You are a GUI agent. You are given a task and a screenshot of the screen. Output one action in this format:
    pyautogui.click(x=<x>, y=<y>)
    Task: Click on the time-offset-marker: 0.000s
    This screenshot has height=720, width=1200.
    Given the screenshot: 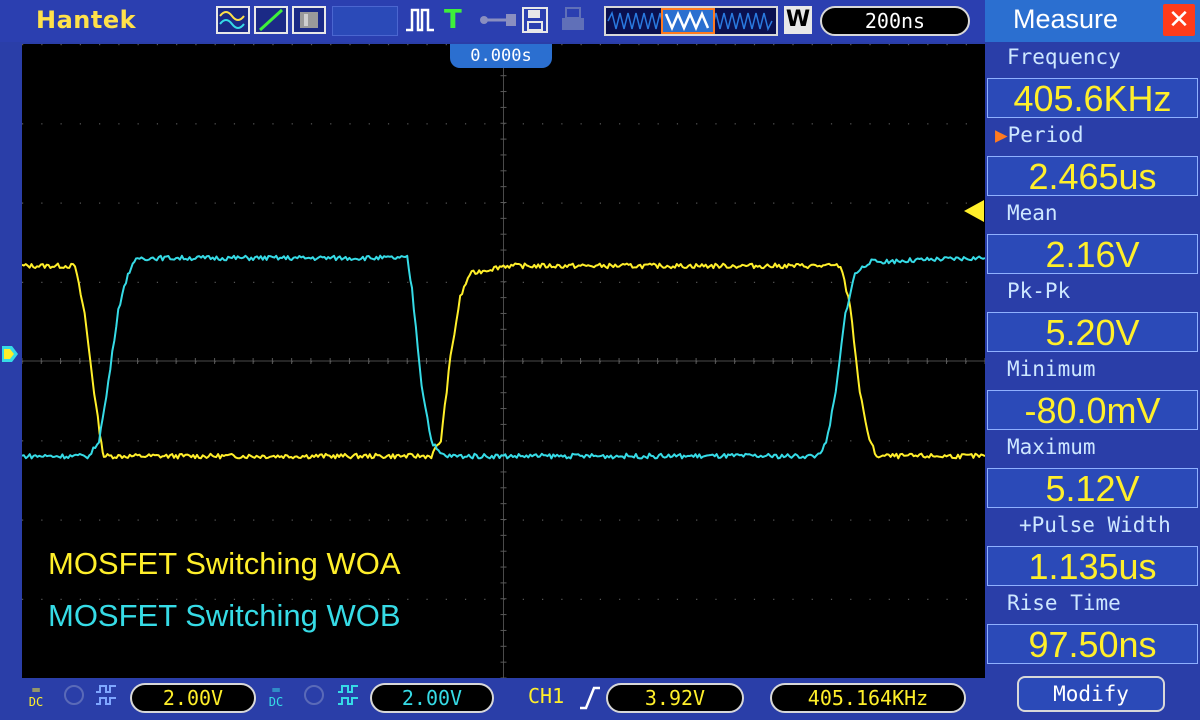 What is the action you would take?
    pyautogui.click(x=501, y=56)
    